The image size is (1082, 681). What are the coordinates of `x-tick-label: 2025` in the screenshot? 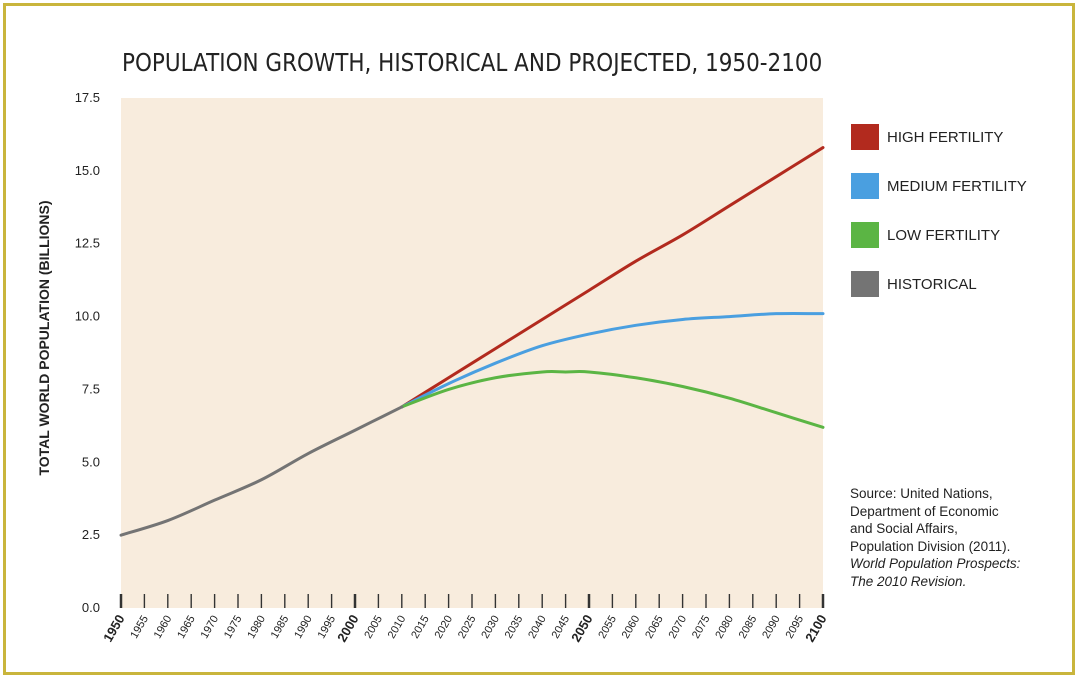 It's located at (467, 627).